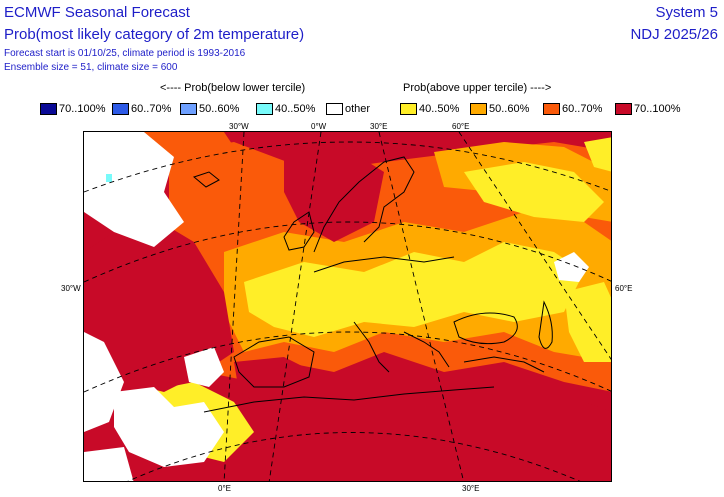  I want to click on grid-label-left-30w: 30°W, so click(71, 288).